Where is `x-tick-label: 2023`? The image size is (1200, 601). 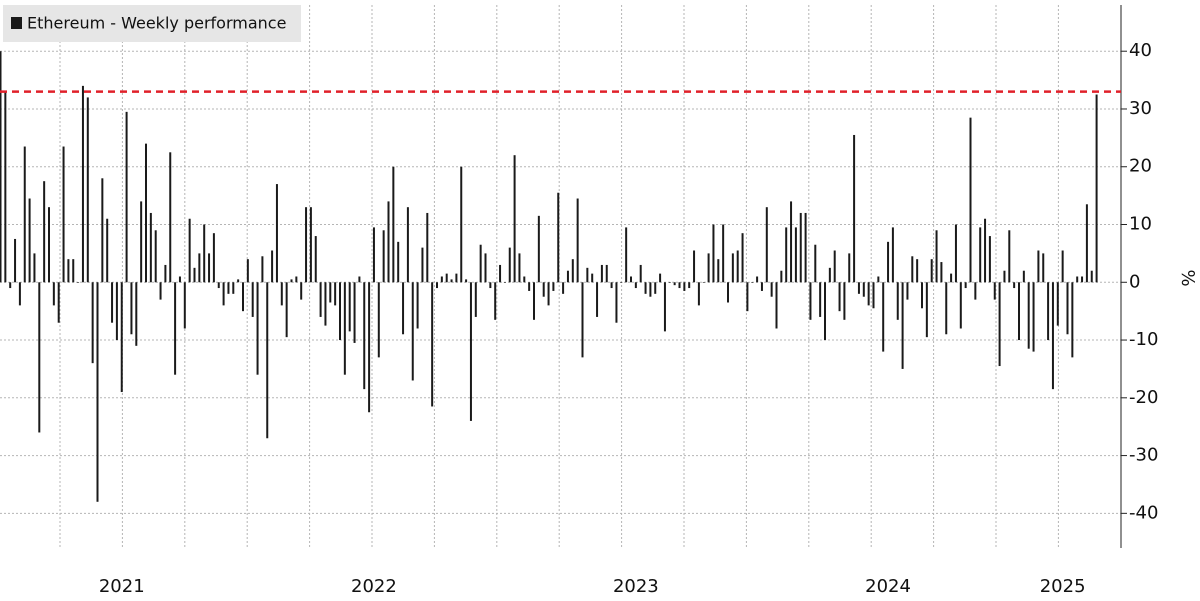 x-tick-label: 2023 is located at coordinates (636, 586).